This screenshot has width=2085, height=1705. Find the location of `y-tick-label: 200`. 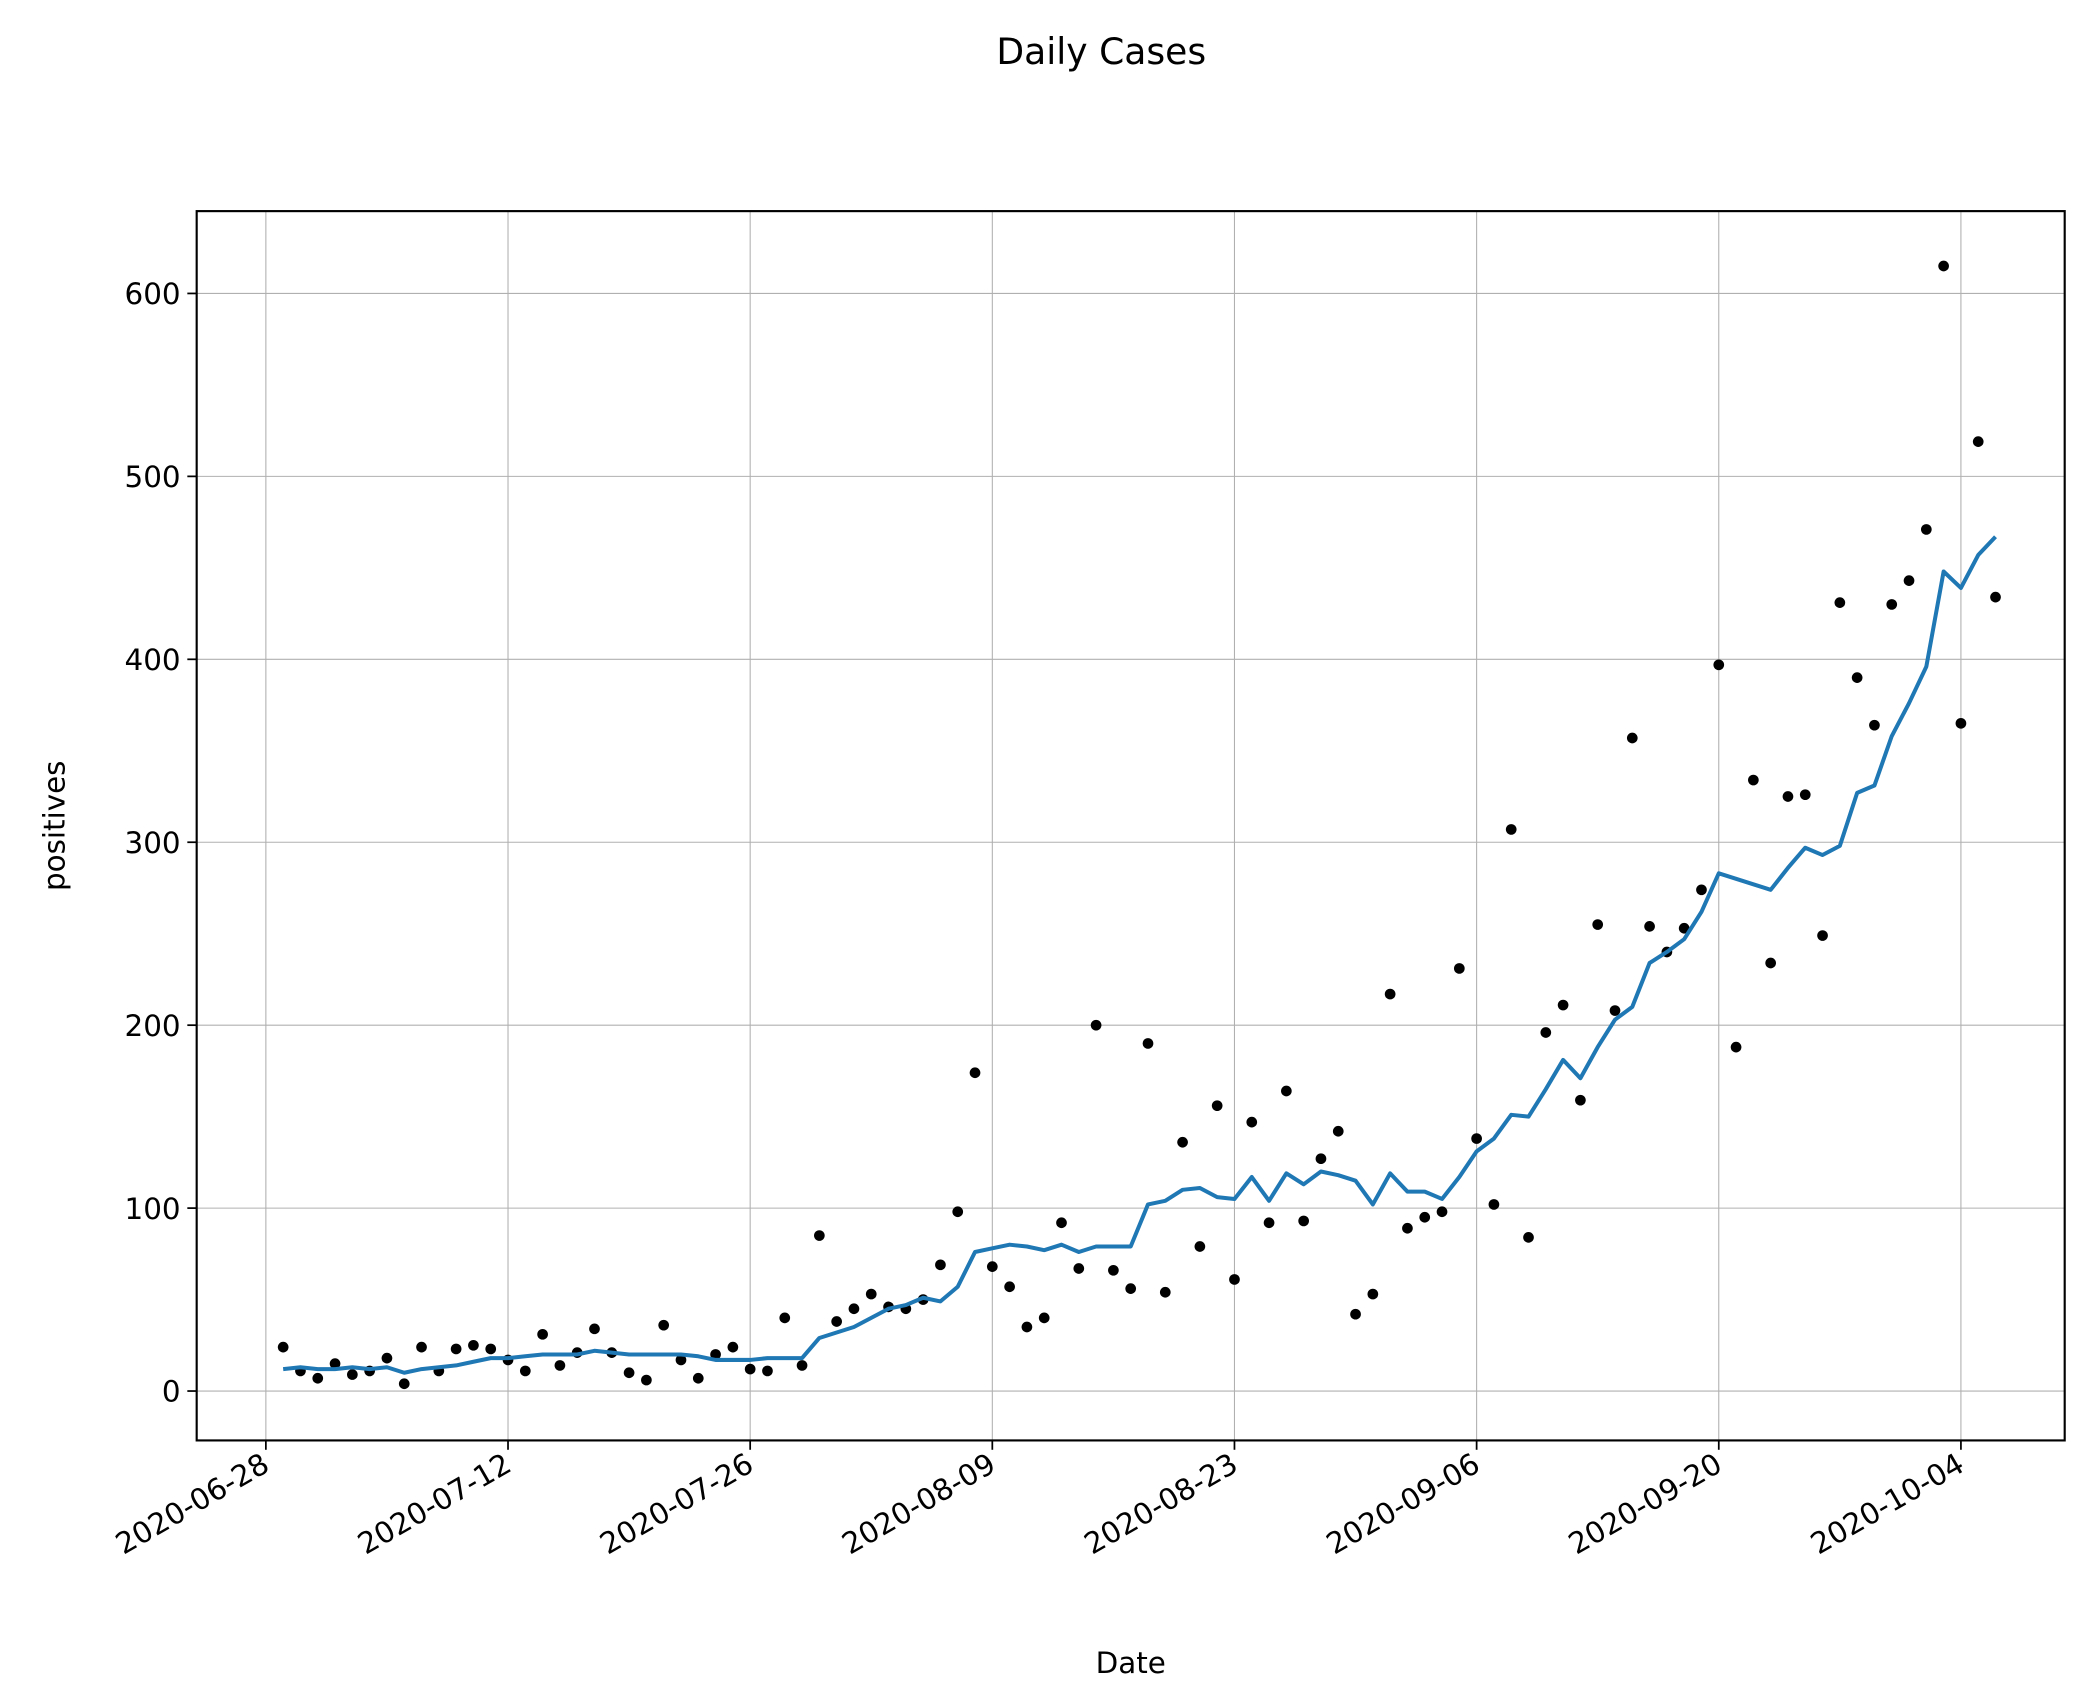

y-tick-label: 200 is located at coordinates (153, 1026).